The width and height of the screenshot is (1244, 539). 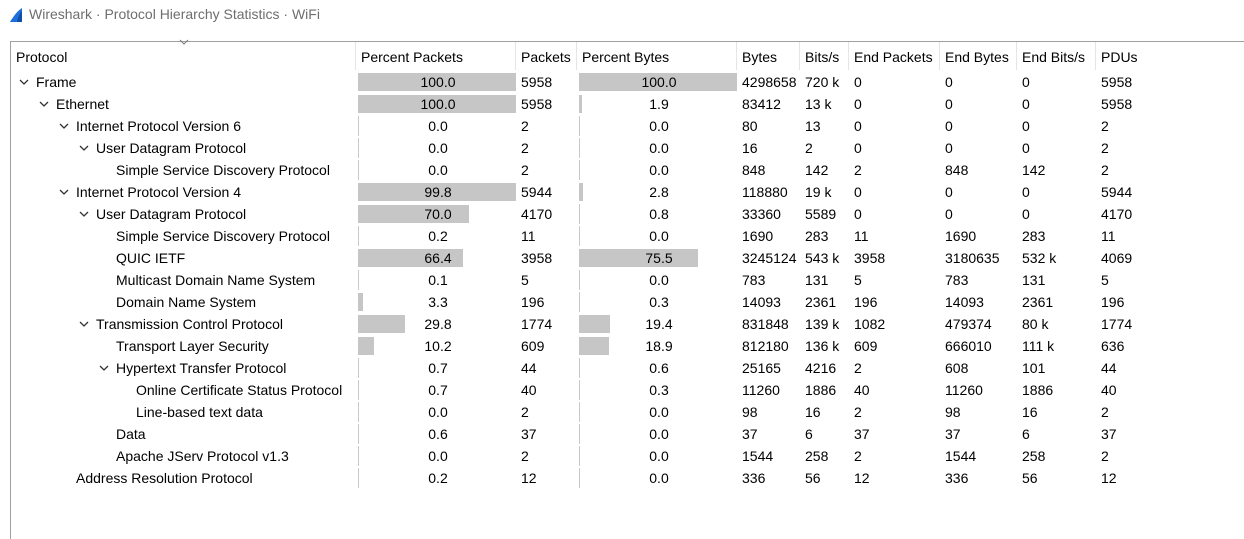 I want to click on end-bits-per-sec-value: 2361, so click(x=1038, y=302).